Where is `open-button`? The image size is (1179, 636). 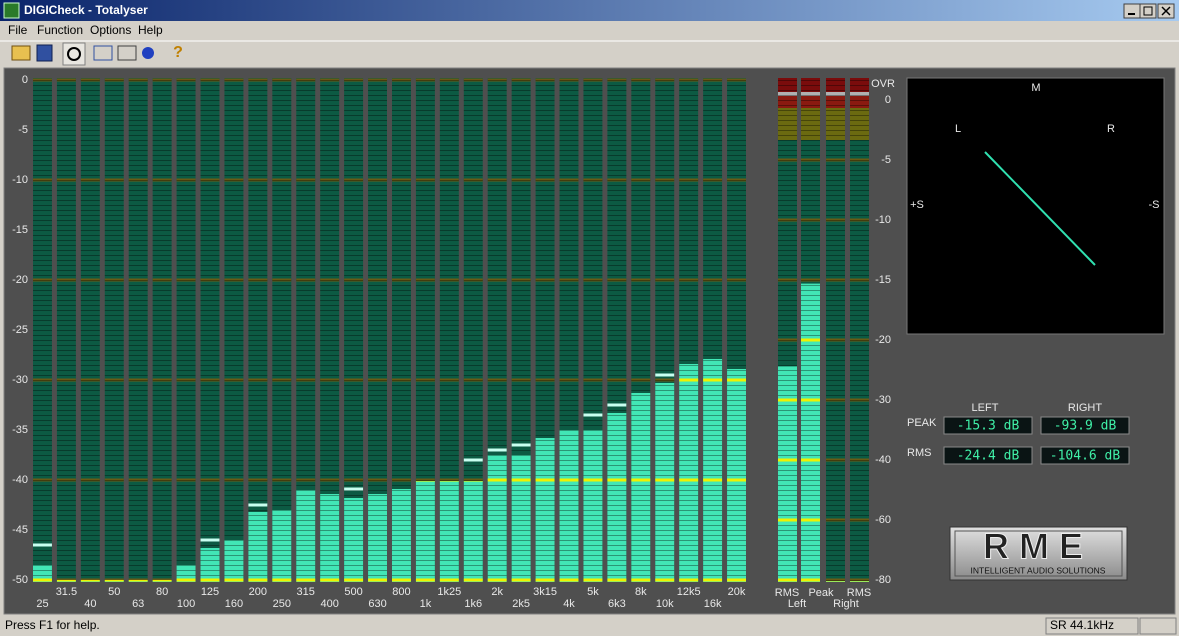 open-button is located at coordinates (21, 53).